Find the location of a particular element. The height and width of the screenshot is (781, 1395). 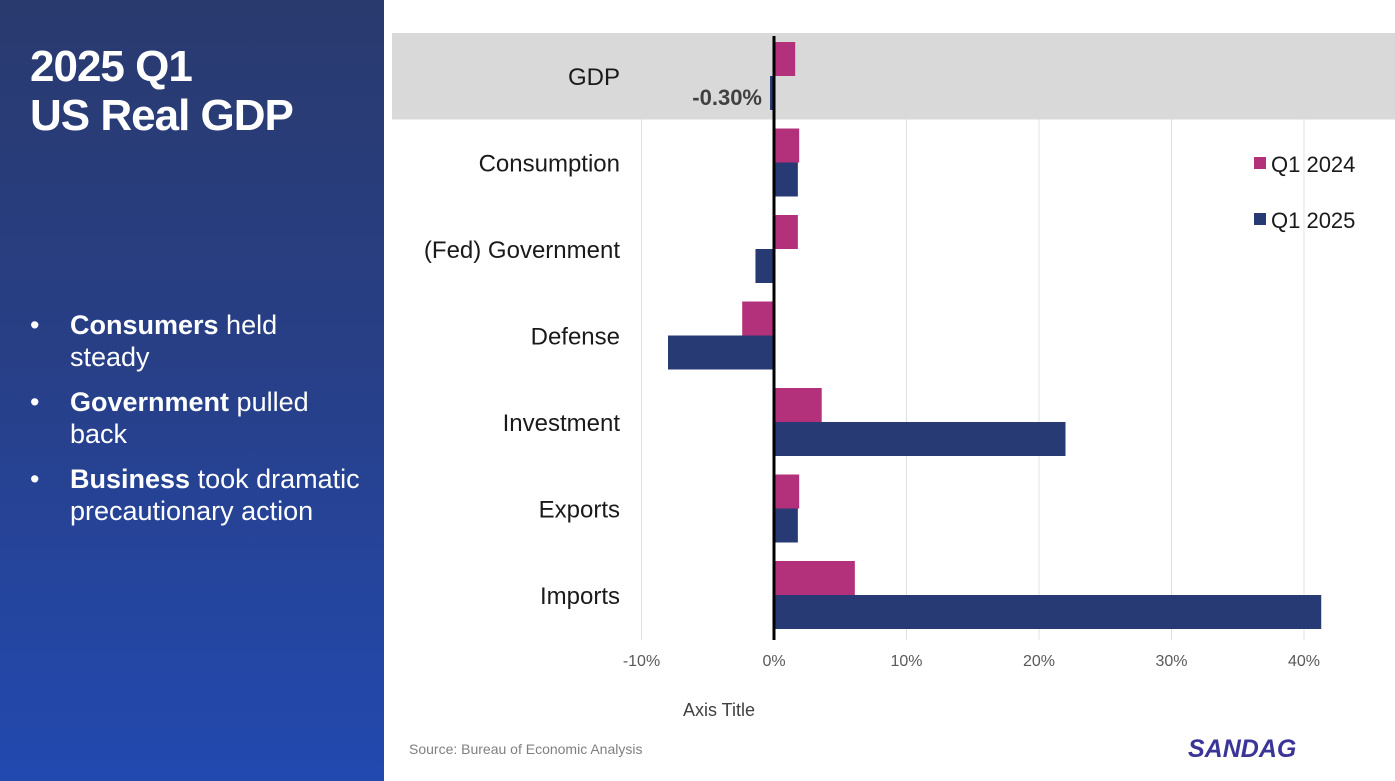

data-label: -0.30% is located at coordinates (727, 97).